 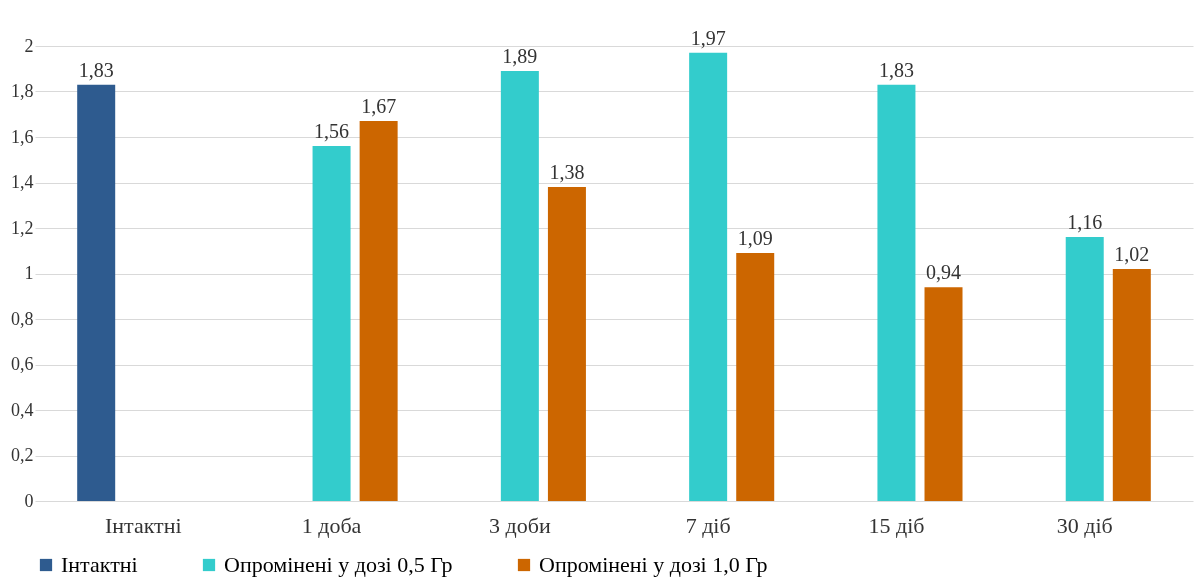 I want to click on legend-label: Опромінені у дозі 0,5 Гр, so click(x=338, y=564).